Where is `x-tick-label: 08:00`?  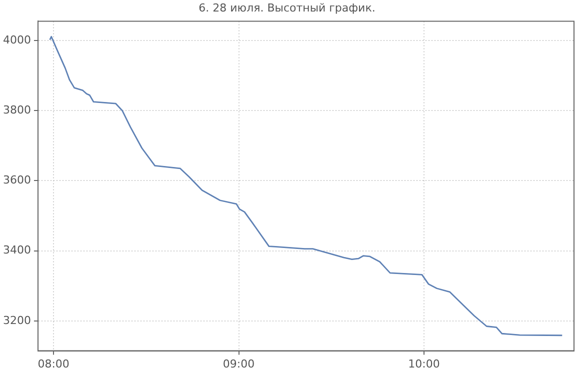 x-tick-label: 08:00 is located at coordinates (54, 363).